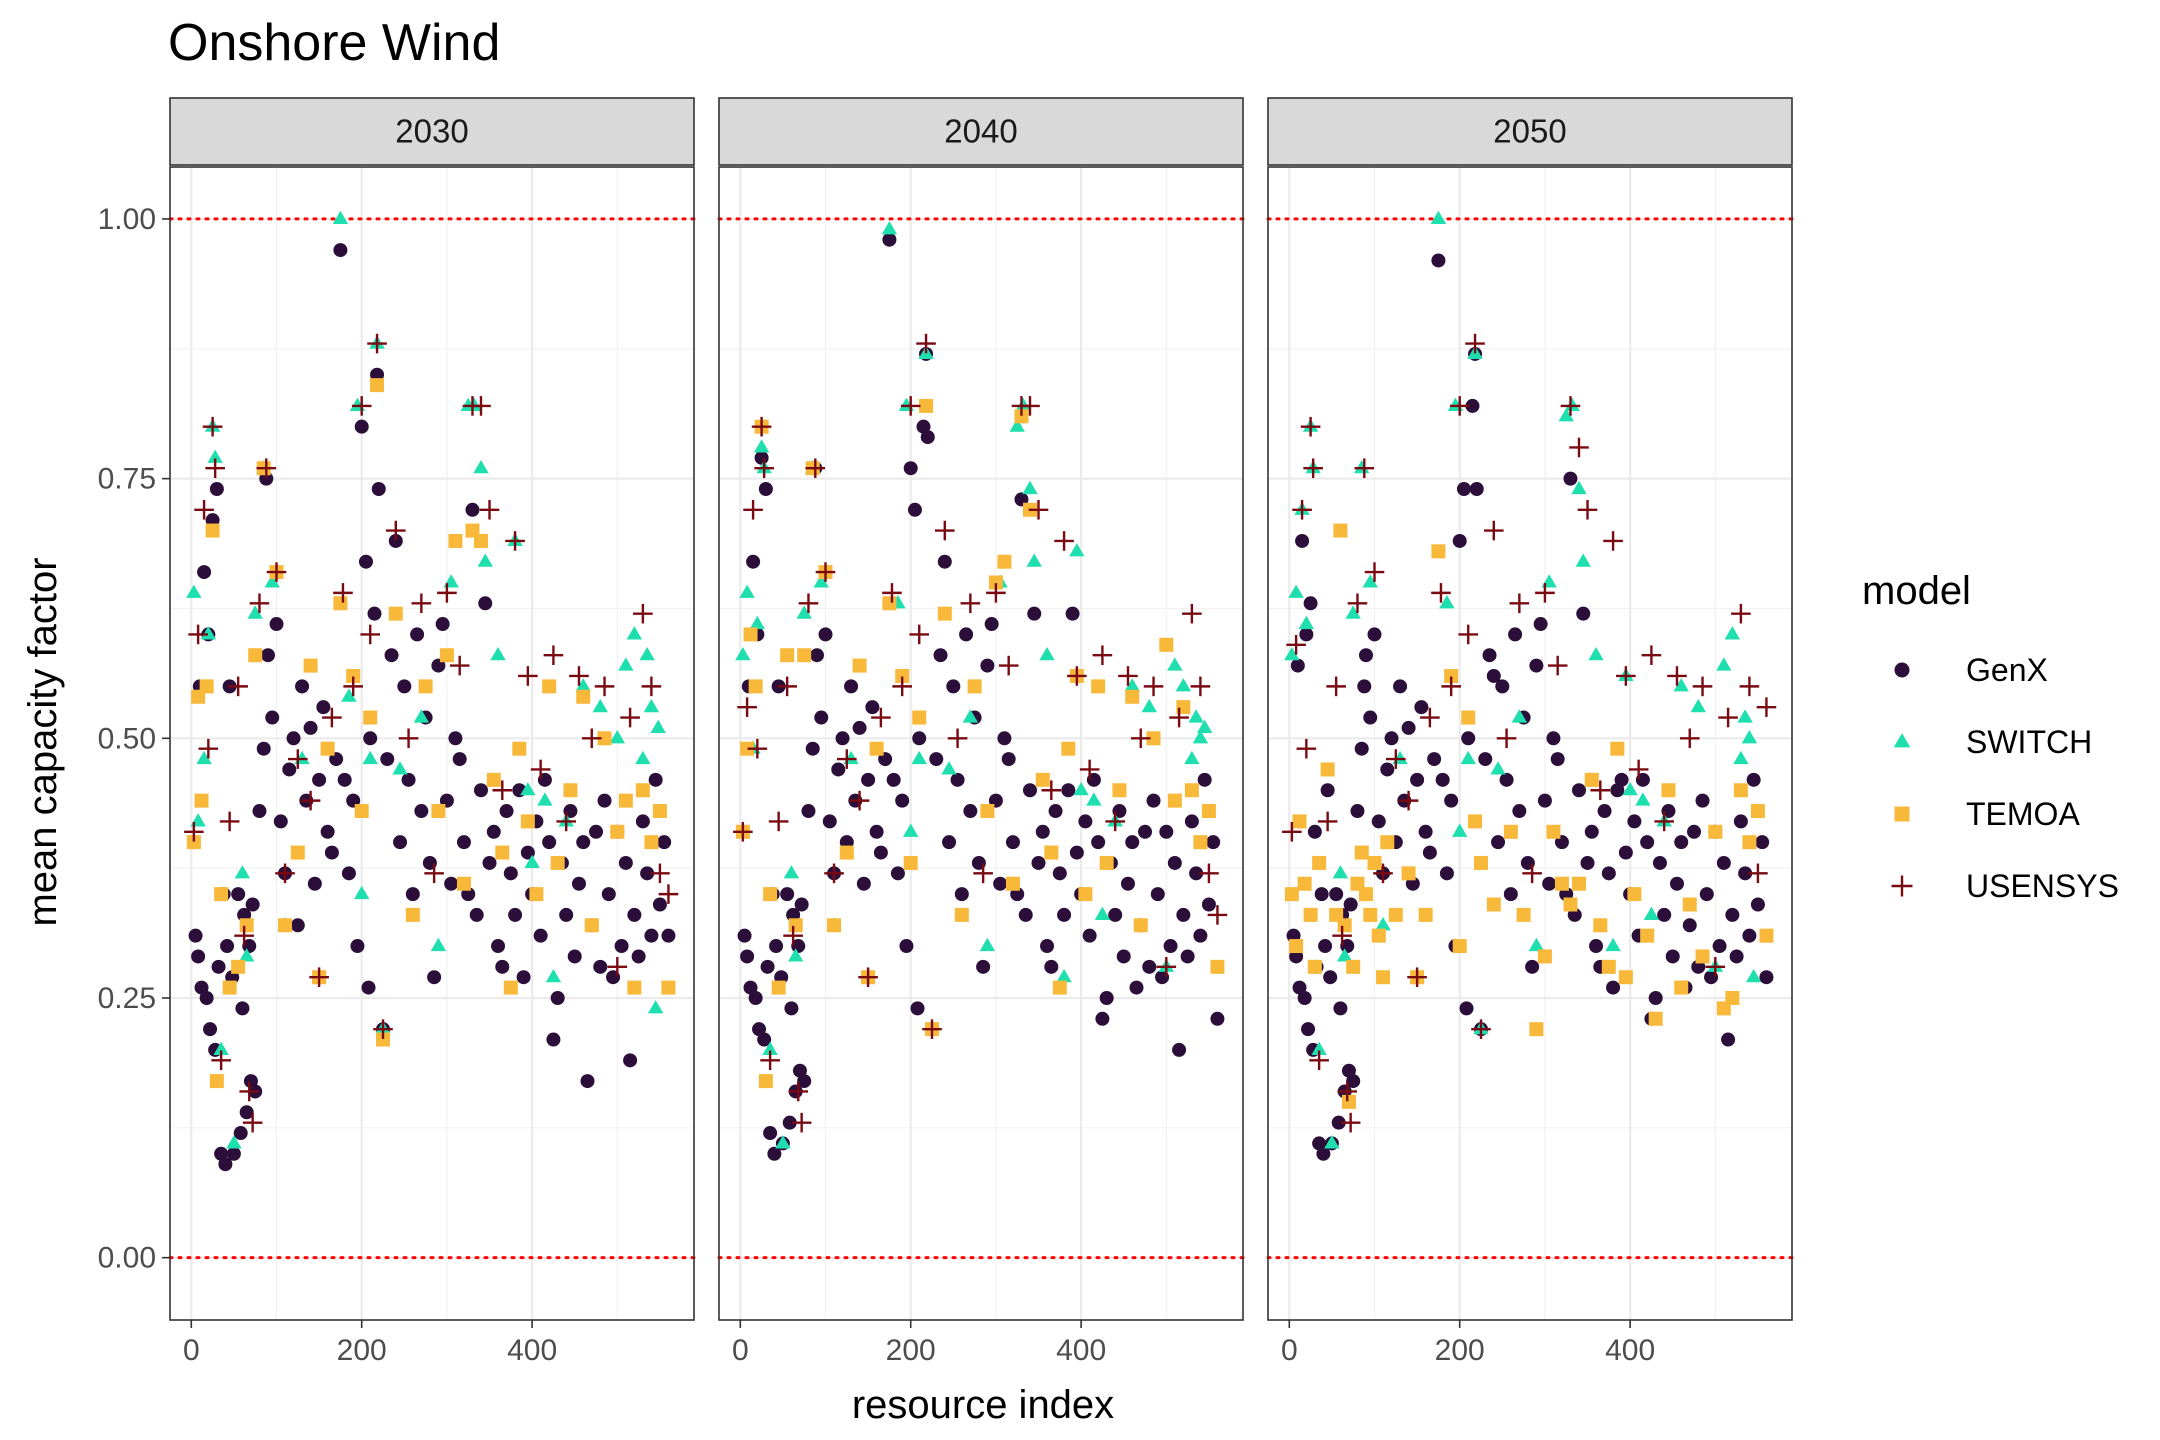  I want to click on legend-key-temoa, so click(1902, 814).